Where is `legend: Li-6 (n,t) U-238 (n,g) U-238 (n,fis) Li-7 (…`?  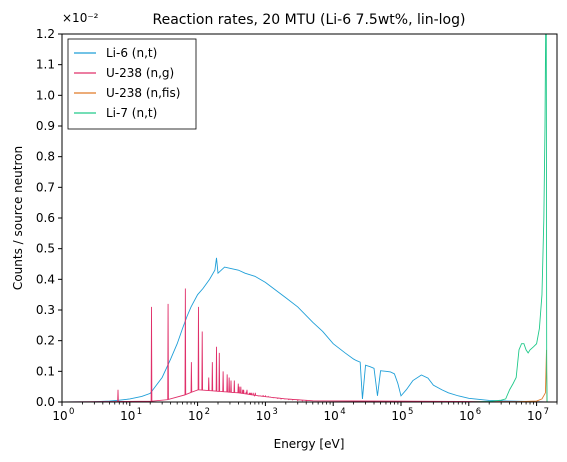
legend: Li-6 (n,t) U-238 (n,g) U-238 (n,fis) Li-7 (… is located at coordinates (132, 84).